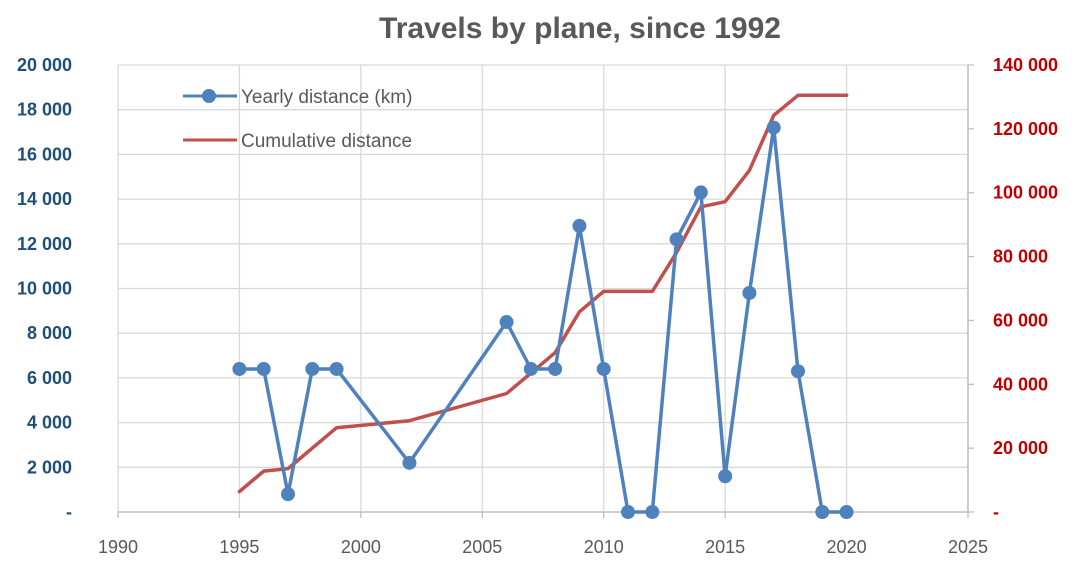 This screenshot has width=1087, height=569. Describe the element at coordinates (44, 199) in the screenshot. I see `left-axis-tick-label: 14 000` at that location.